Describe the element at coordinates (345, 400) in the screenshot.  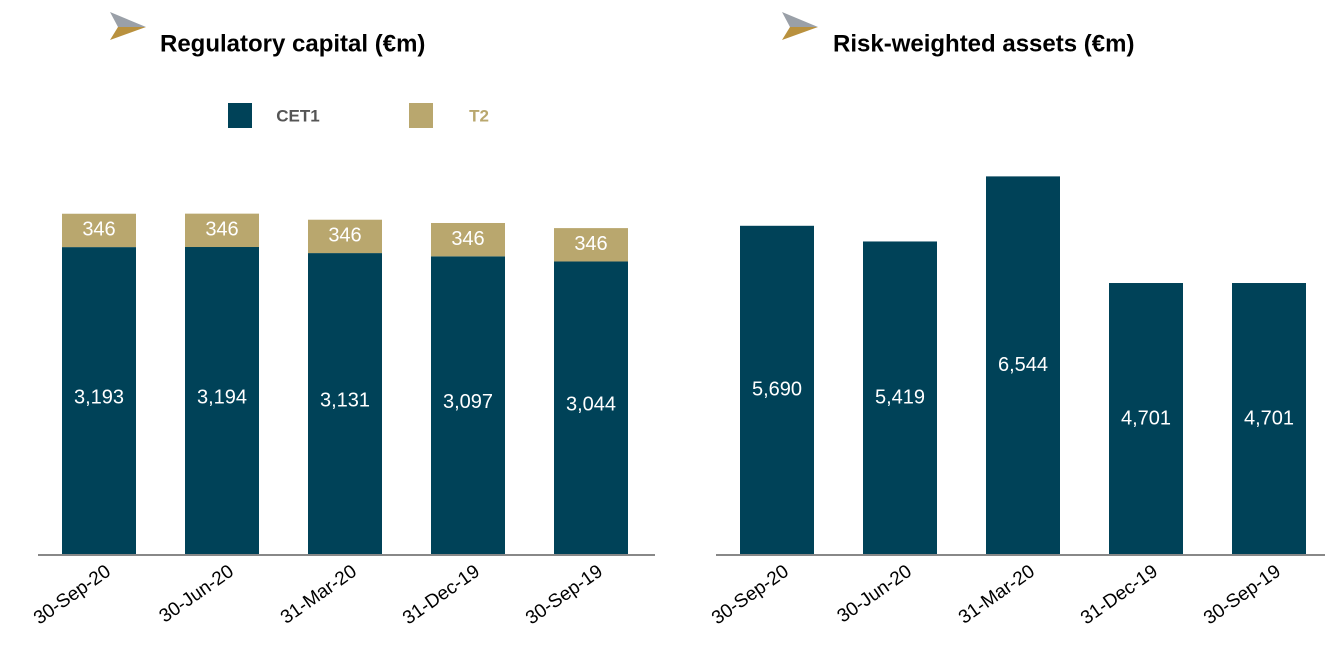
I see `data-label: 3,131` at that location.